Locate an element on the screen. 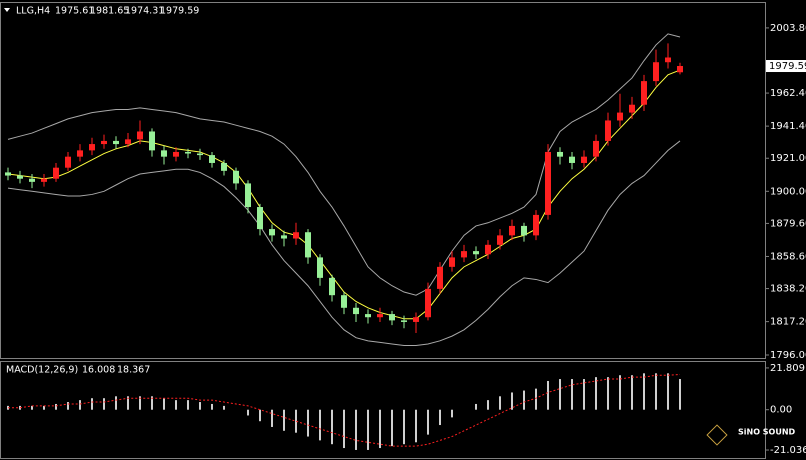 The image size is (806, 460). y-tick-label: 1879.60 is located at coordinates (788, 223).